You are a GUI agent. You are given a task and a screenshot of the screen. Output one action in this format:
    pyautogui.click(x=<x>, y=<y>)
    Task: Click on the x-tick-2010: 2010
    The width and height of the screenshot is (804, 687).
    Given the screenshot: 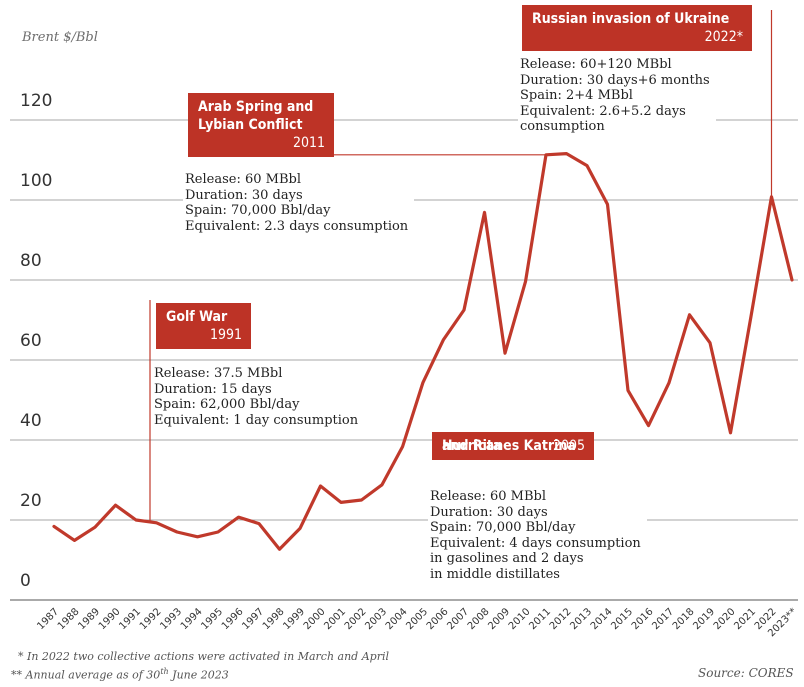 What is the action you would take?
    pyautogui.click(x=520, y=619)
    